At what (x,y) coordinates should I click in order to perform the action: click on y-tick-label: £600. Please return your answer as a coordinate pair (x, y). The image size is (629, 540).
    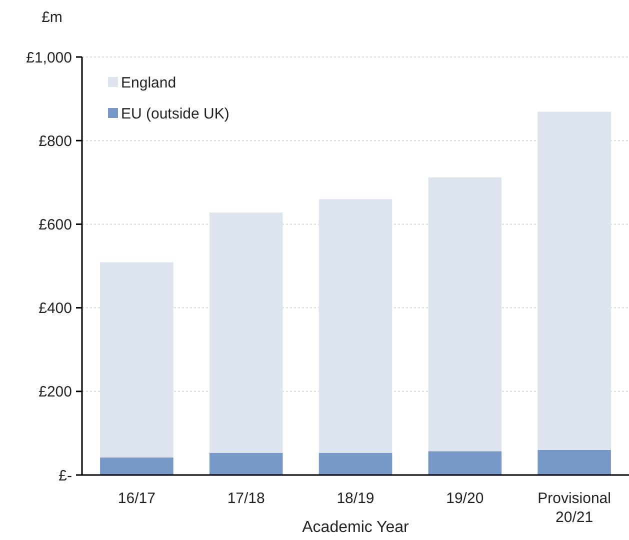
    Looking at the image, I should click on (55, 225).